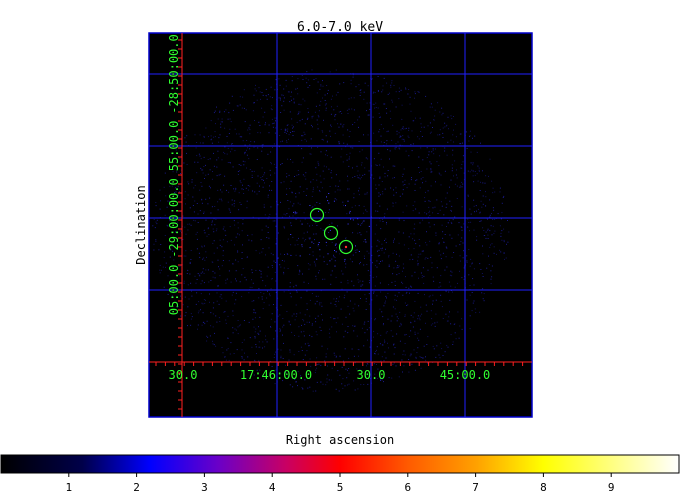 The width and height of the screenshot is (680, 499). What do you see at coordinates (141, 224) in the screenshot?
I see `y-axis-label: Declination` at bounding box center [141, 224].